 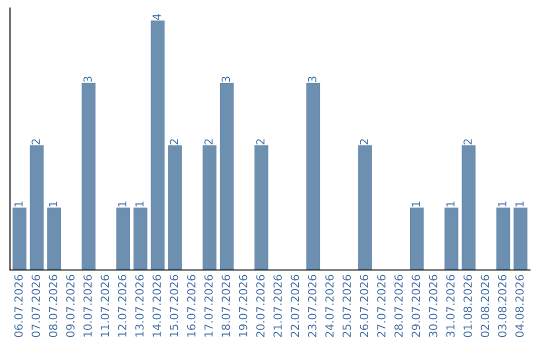 What do you see at coordinates (87, 305) in the screenshot?
I see `x-tick-label: 10.07.2026` at bounding box center [87, 305].